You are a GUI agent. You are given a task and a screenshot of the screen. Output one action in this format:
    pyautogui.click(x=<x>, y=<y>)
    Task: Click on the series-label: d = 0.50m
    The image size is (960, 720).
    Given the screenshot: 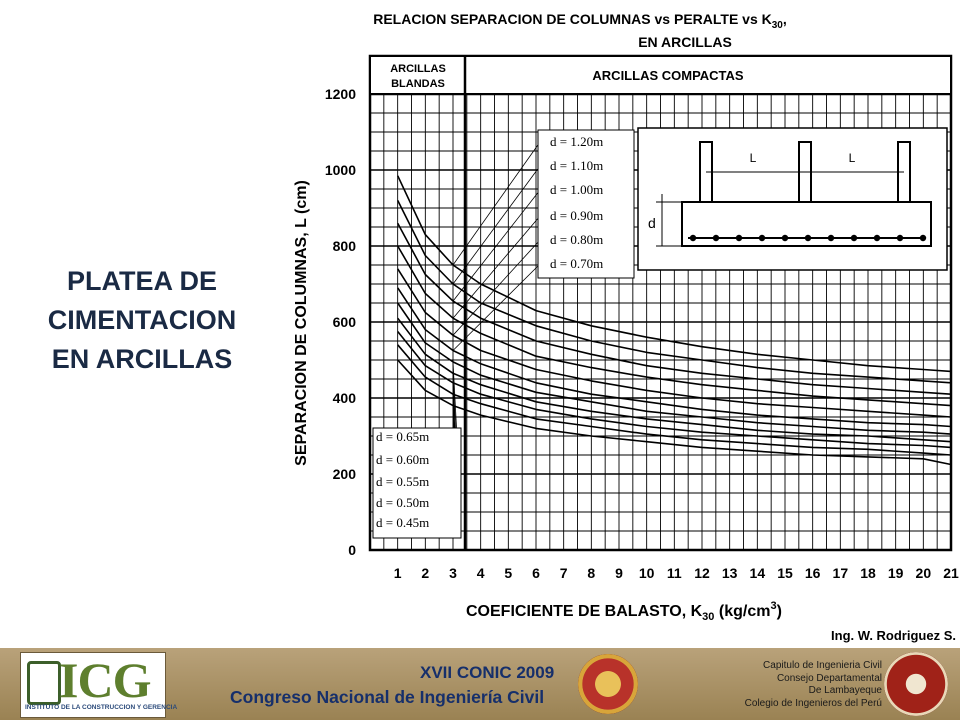 What is the action you would take?
    pyautogui.click(x=402, y=502)
    